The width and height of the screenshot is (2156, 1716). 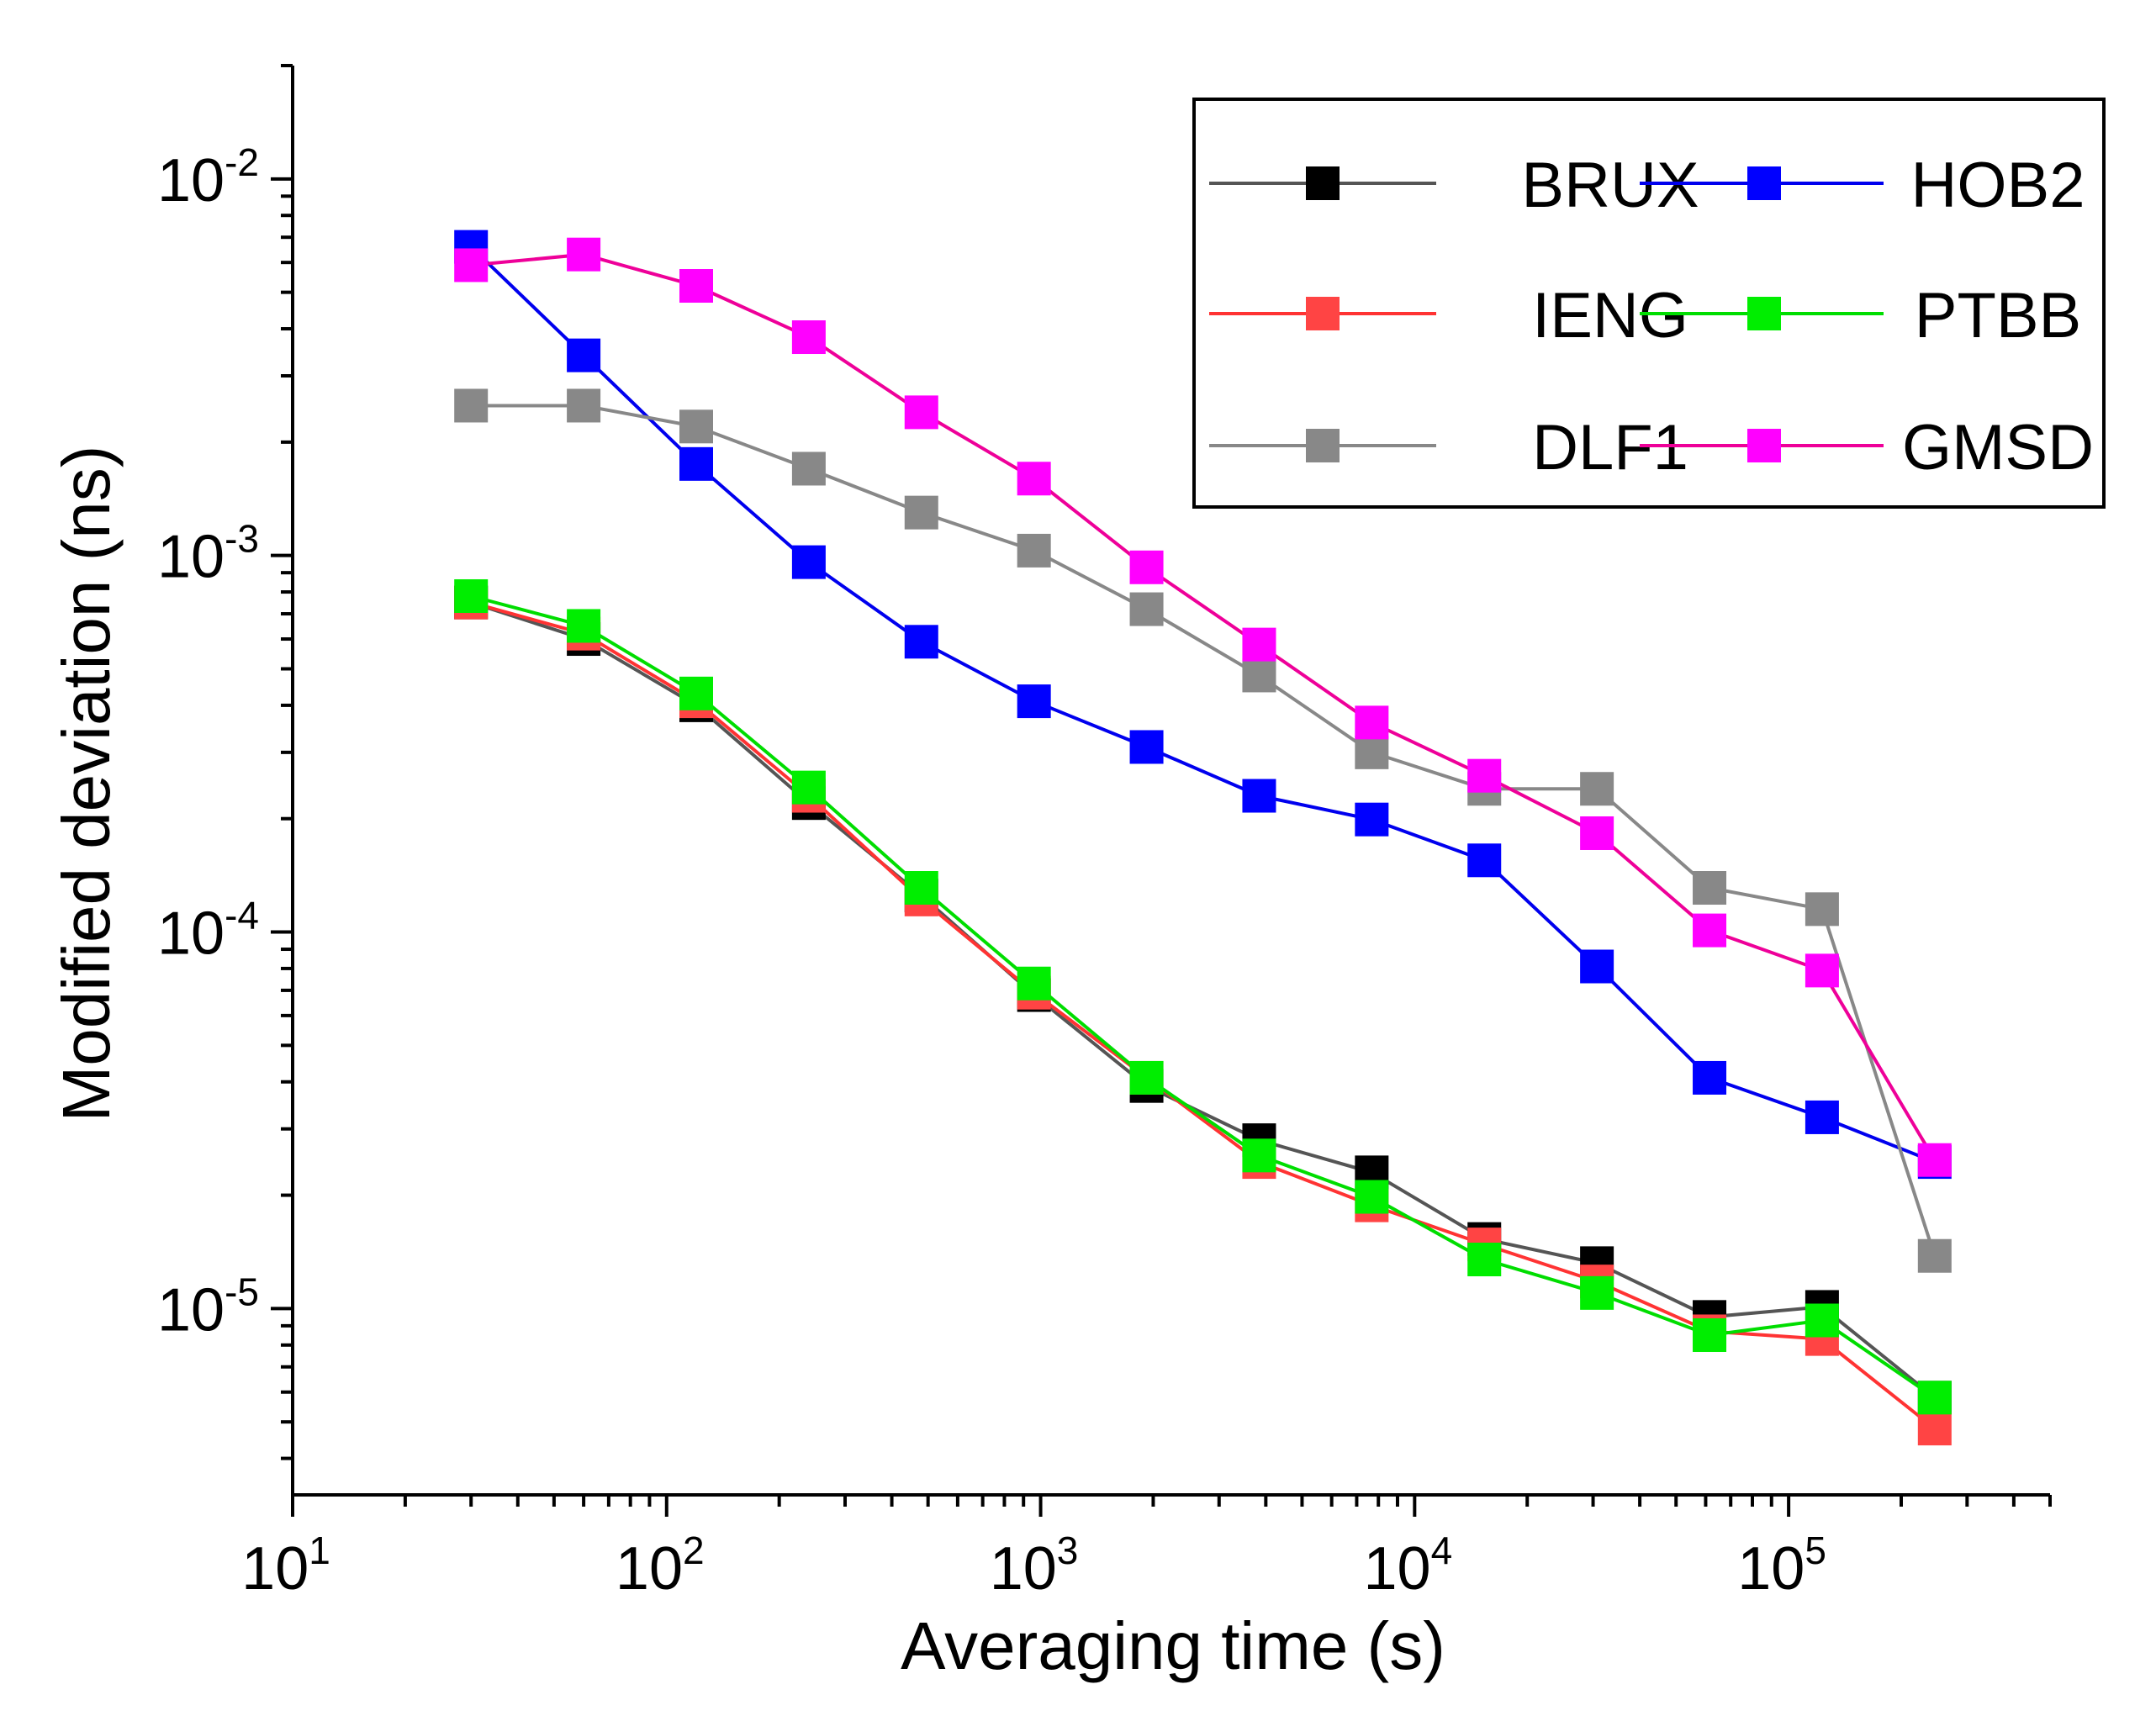 I want to click on legend-item-dlf1: DLF1, so click(x=1448, y=447).